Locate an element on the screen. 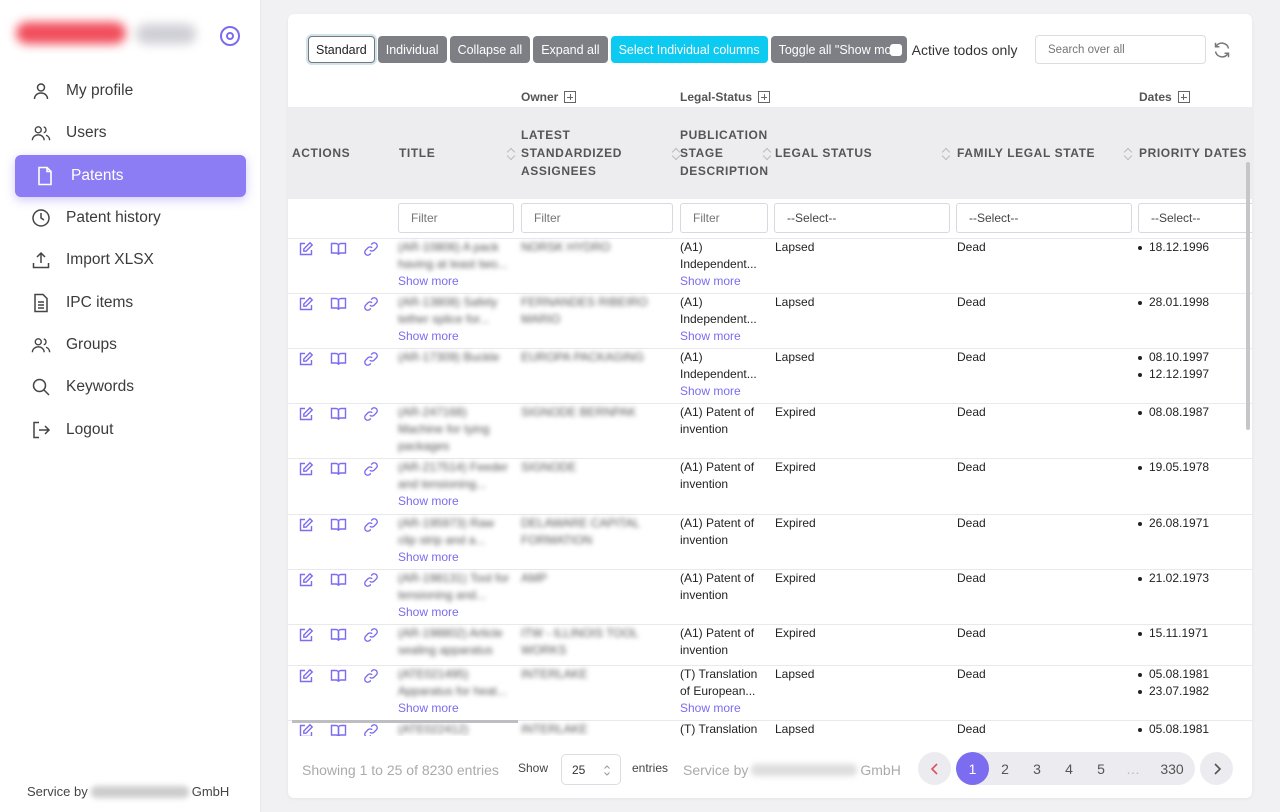 Image resolution: width=1280 pixels, height=812 pixels. page-button: 5 is located at coordinates (1101, 768).